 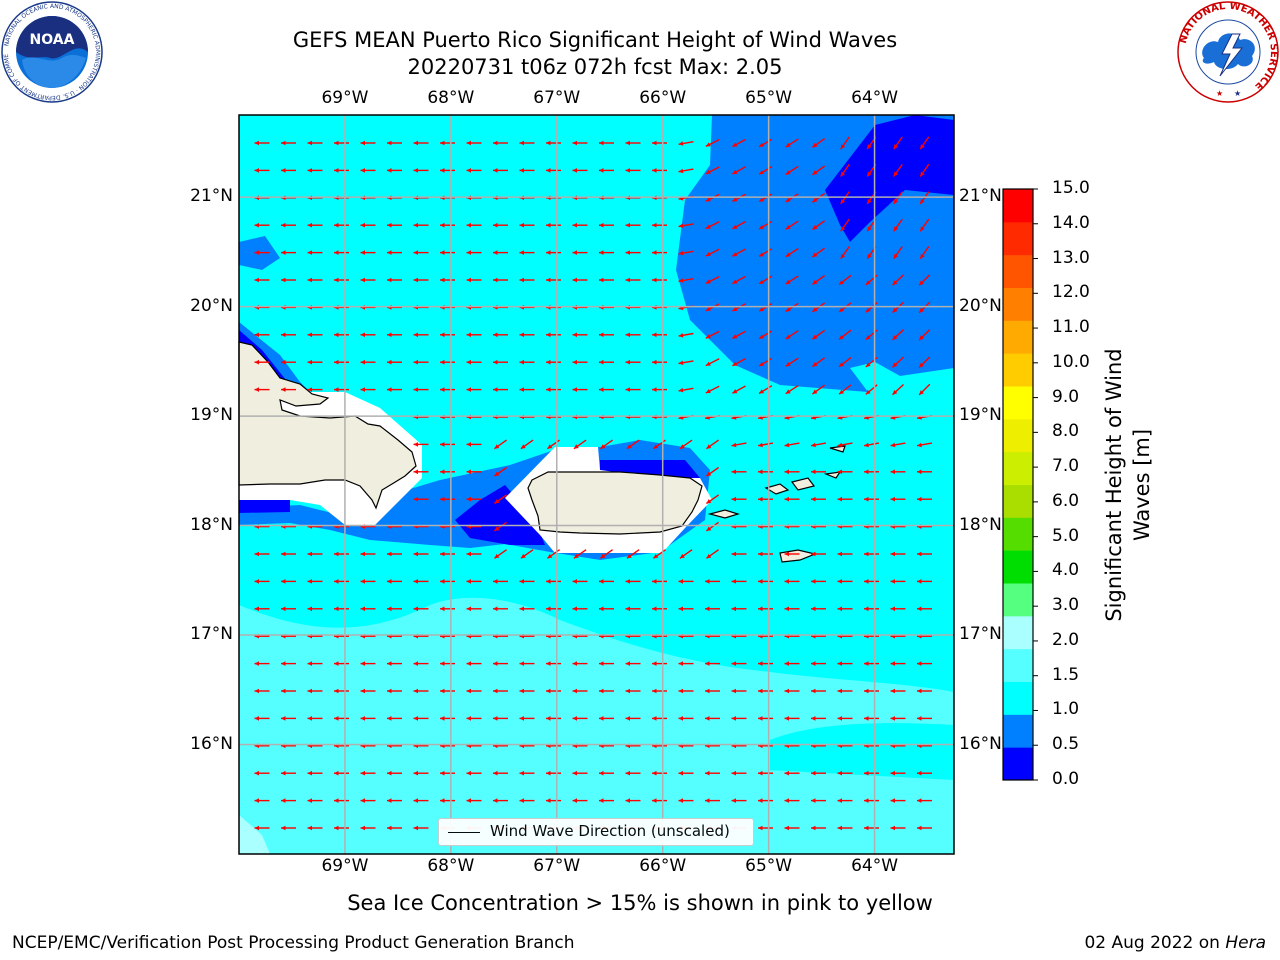 I want to click on colorbar-tick-label: 6.0, so click(x=1066, y=500).